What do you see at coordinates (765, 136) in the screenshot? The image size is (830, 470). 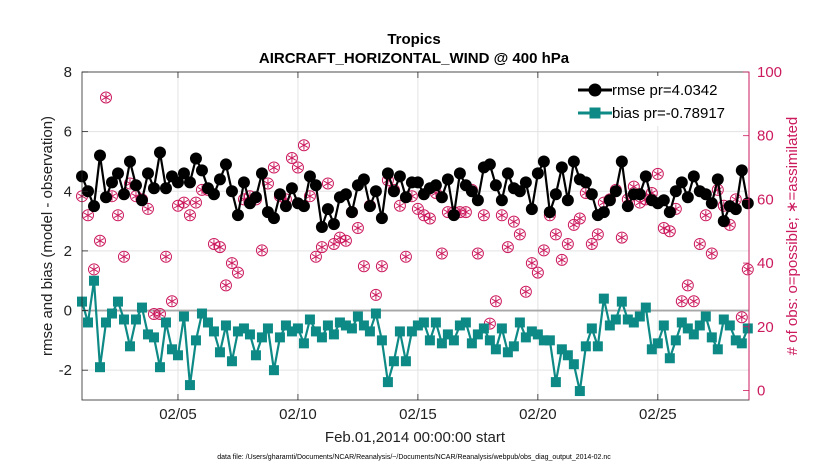 I see `y2-tick-label: 80` at bounding box center [765, 136].